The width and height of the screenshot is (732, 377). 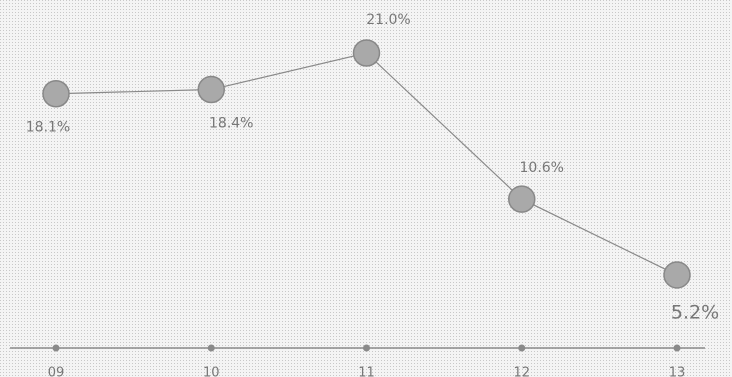 I want to click on data-label: 5.2%, so click(x=695, y=312).